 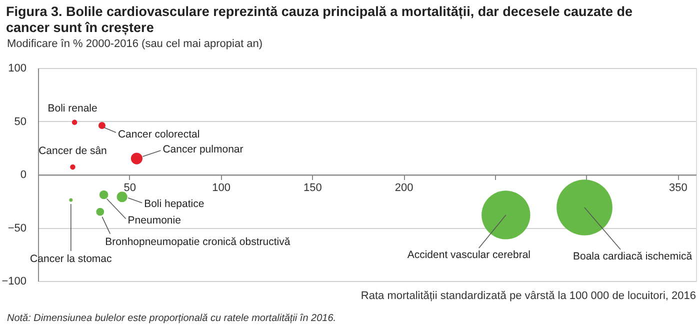 What do you see at coordinates (528, 296) in the screenshot?
I see `x-axis-title: Rata mortalității standardizată pe vârstă la 100 000 de locuitori, 2016` at bounding box center [528, 296].